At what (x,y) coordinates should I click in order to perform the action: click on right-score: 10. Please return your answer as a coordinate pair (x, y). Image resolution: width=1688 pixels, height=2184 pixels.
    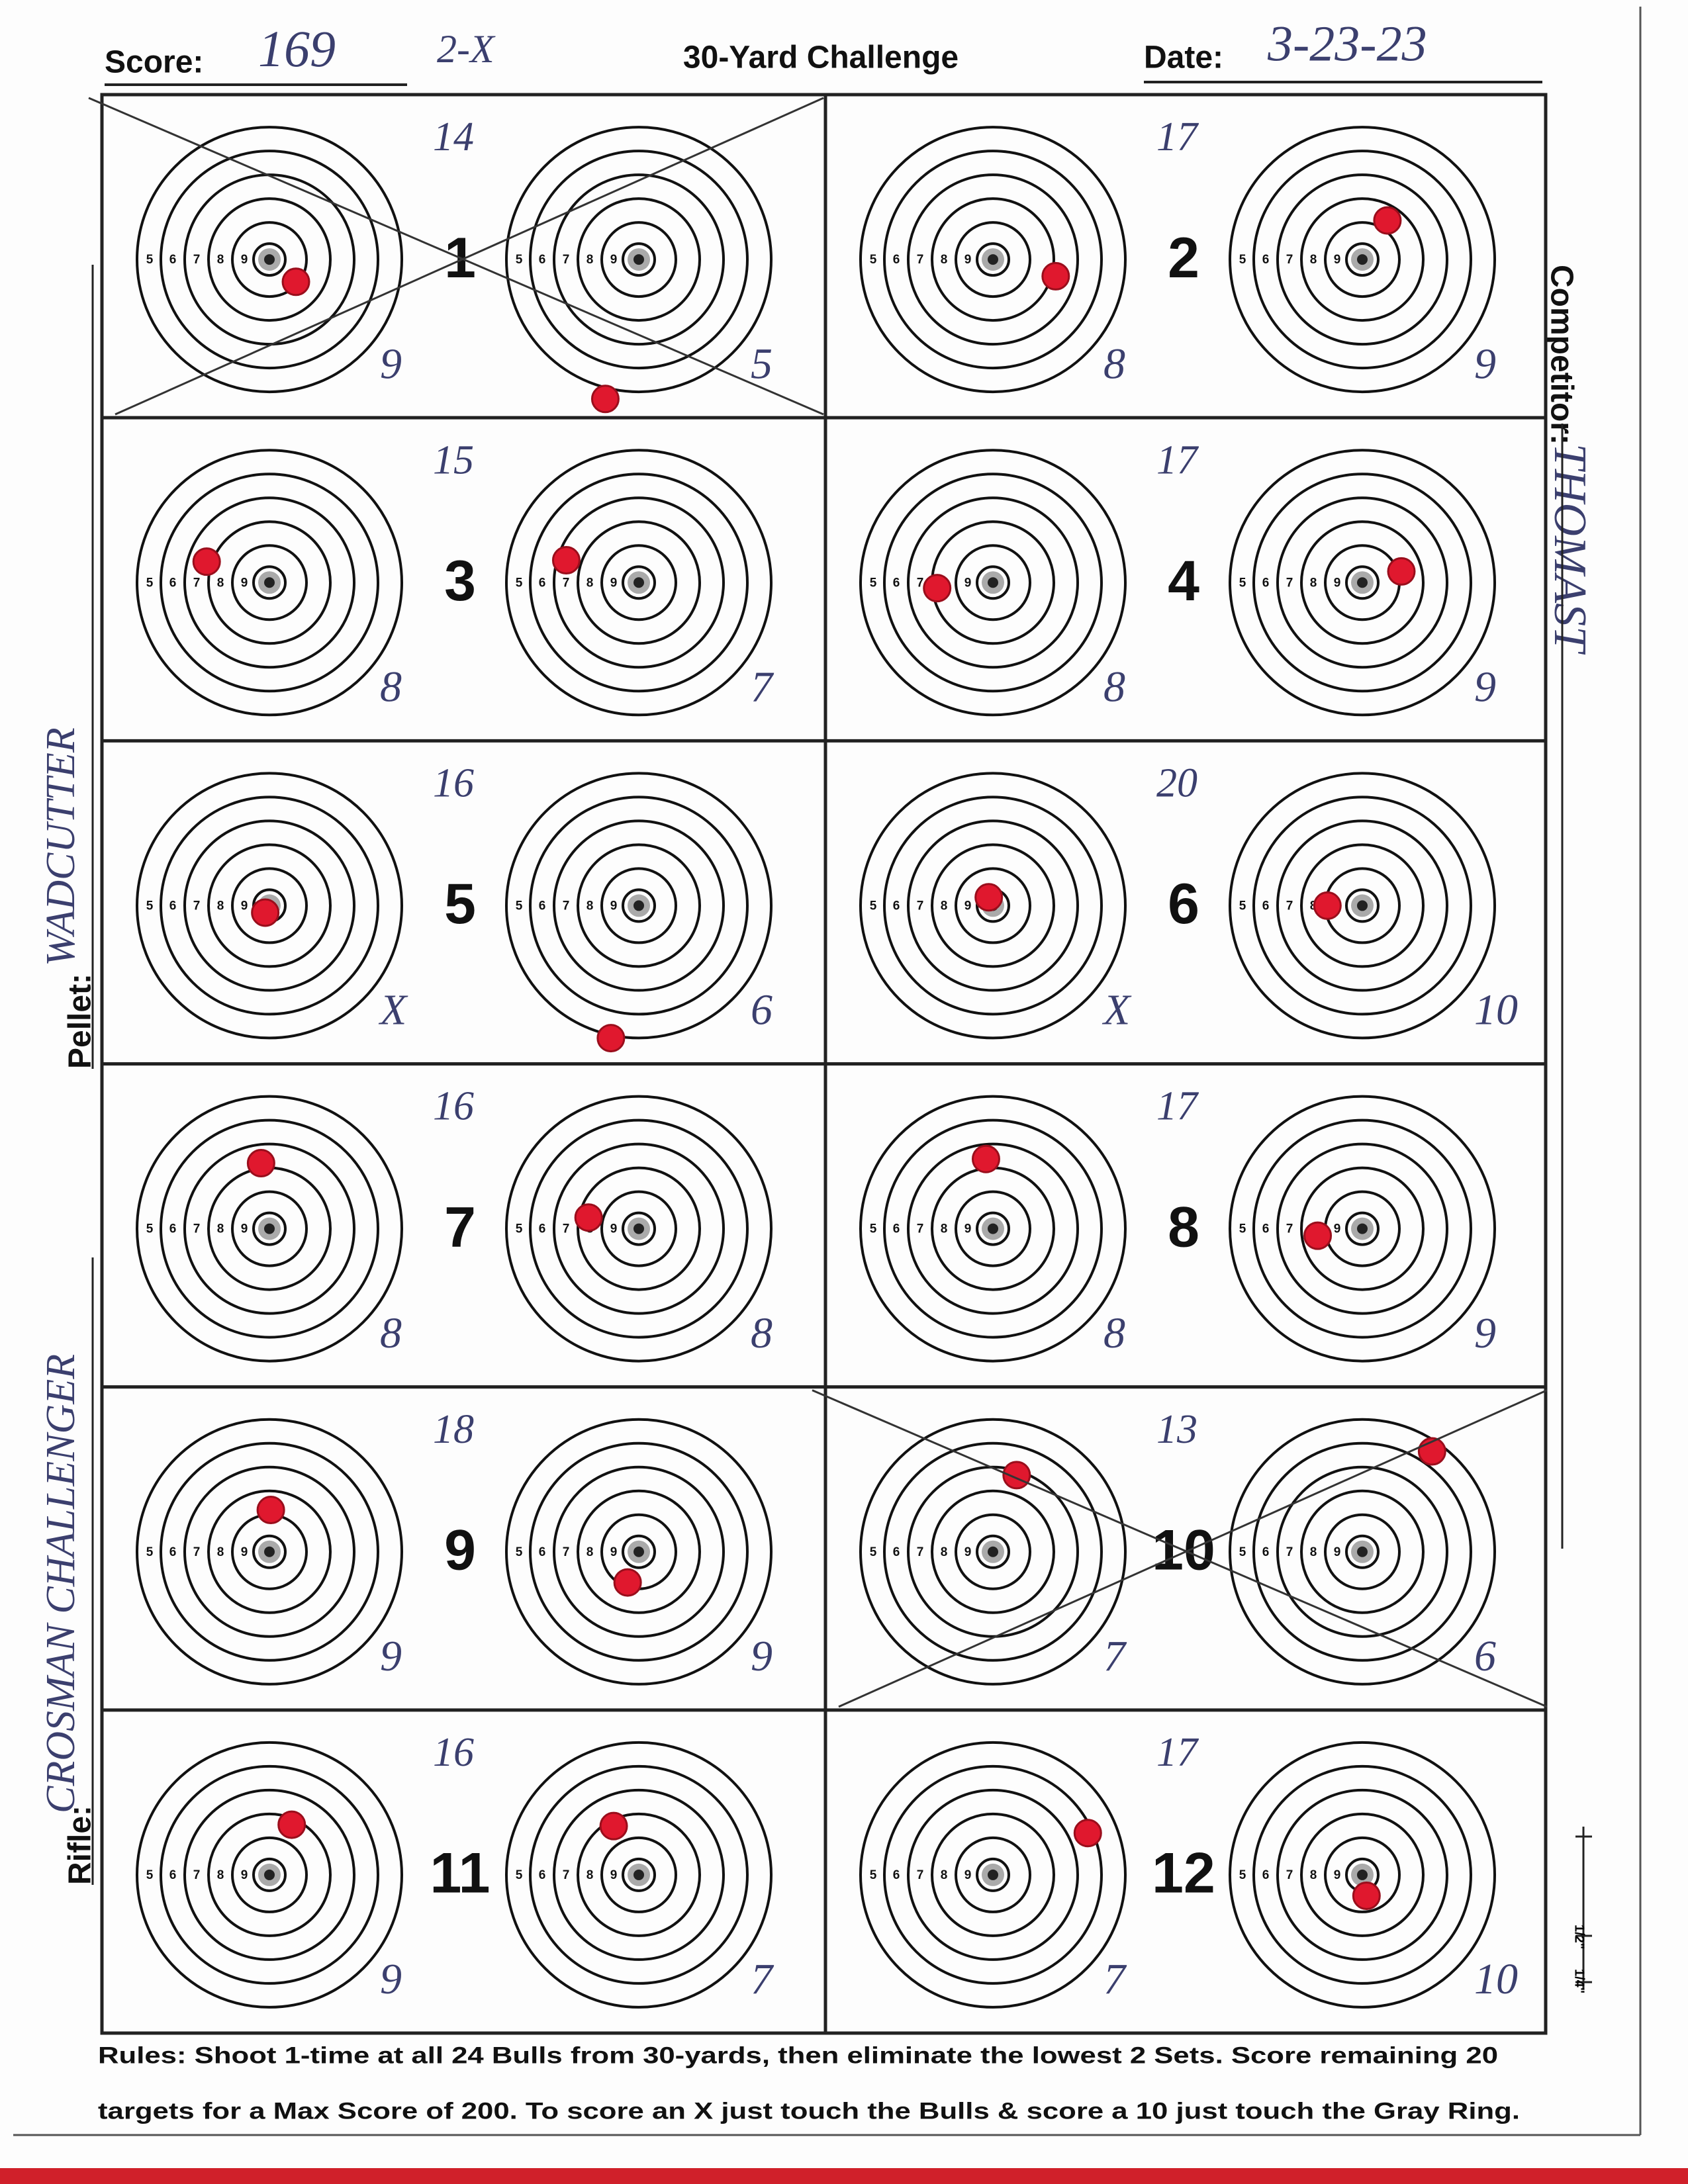
    Looking at the image, I should click on (1496, 1010).